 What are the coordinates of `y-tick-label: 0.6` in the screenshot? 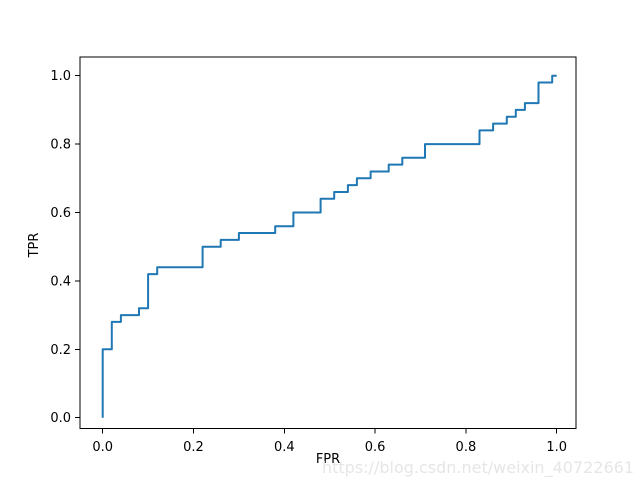 It's located at (60, 213).